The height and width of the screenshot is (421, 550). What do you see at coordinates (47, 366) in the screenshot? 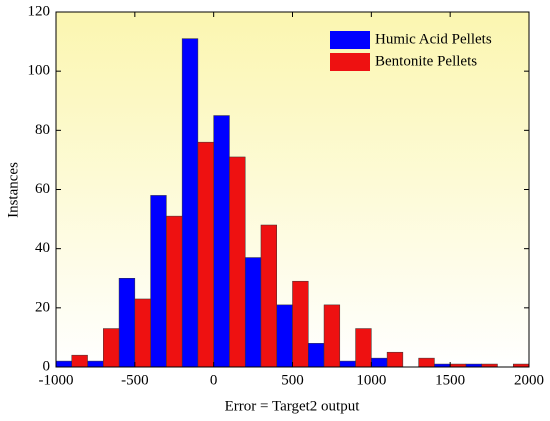
I see `y-tick-label: 0` at bounding box center [47, 366].